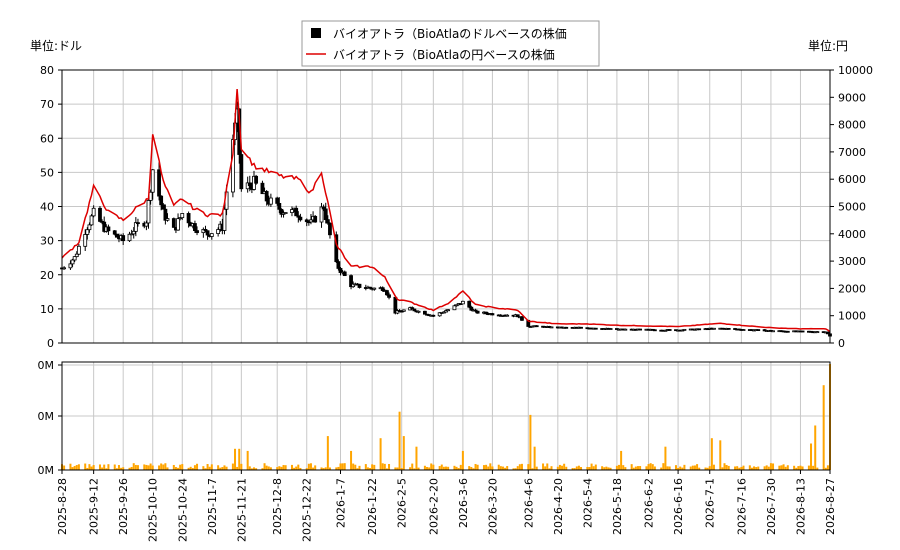 The height and width of the screenshot is (550, 900). What do you see at coordinates (528, 503) in the screenshot?
I see `x-tick-label: 2026-4-6` at bounding box center [528, 503].